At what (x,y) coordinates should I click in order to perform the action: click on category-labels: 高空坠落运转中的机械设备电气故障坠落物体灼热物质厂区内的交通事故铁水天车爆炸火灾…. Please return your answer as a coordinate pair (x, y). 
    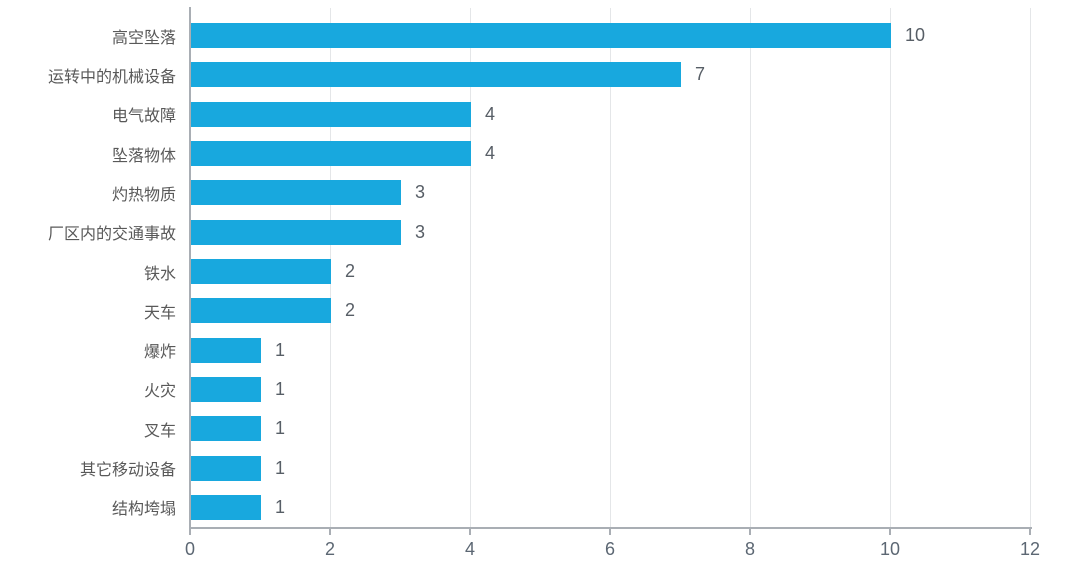
    Looking at the image, I should click on (88, 271).